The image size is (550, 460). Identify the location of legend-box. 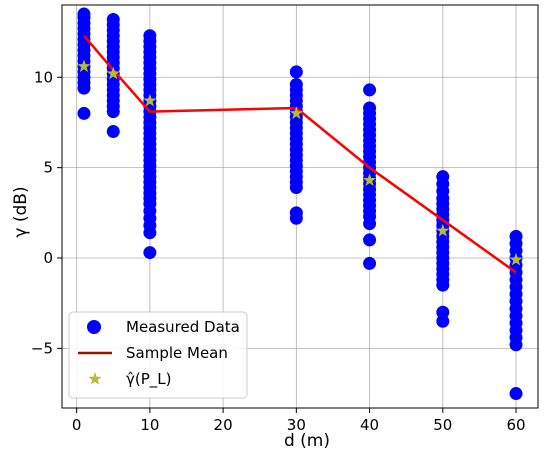
(158, 355).